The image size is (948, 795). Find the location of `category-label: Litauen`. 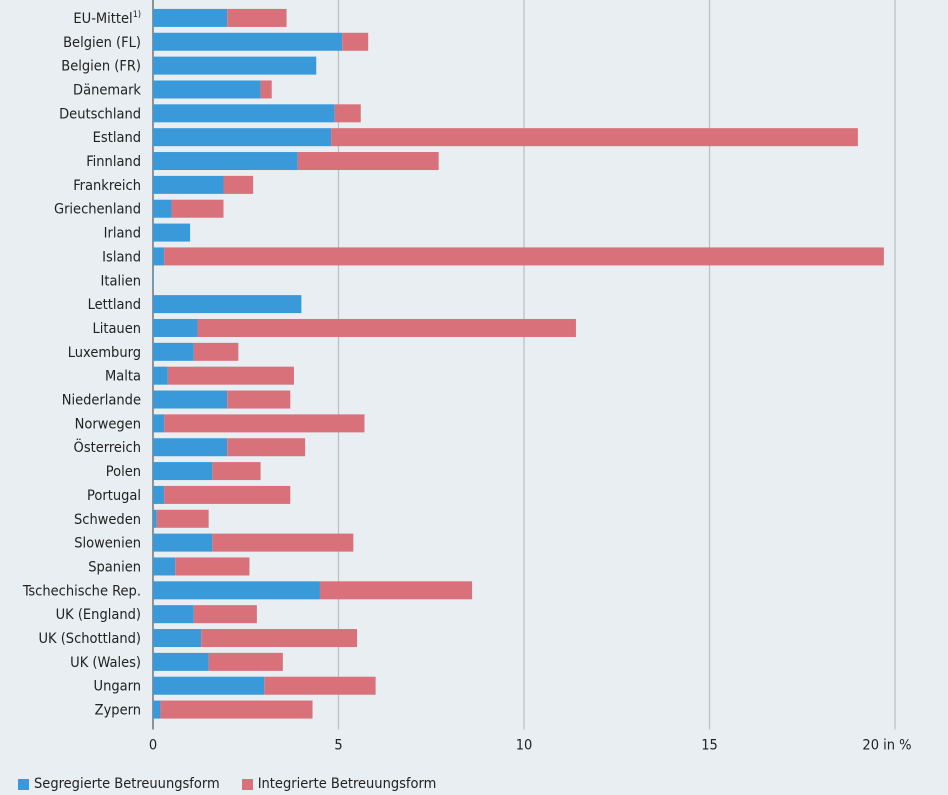

category-label: Litauen is located at coordinates (116, 329).